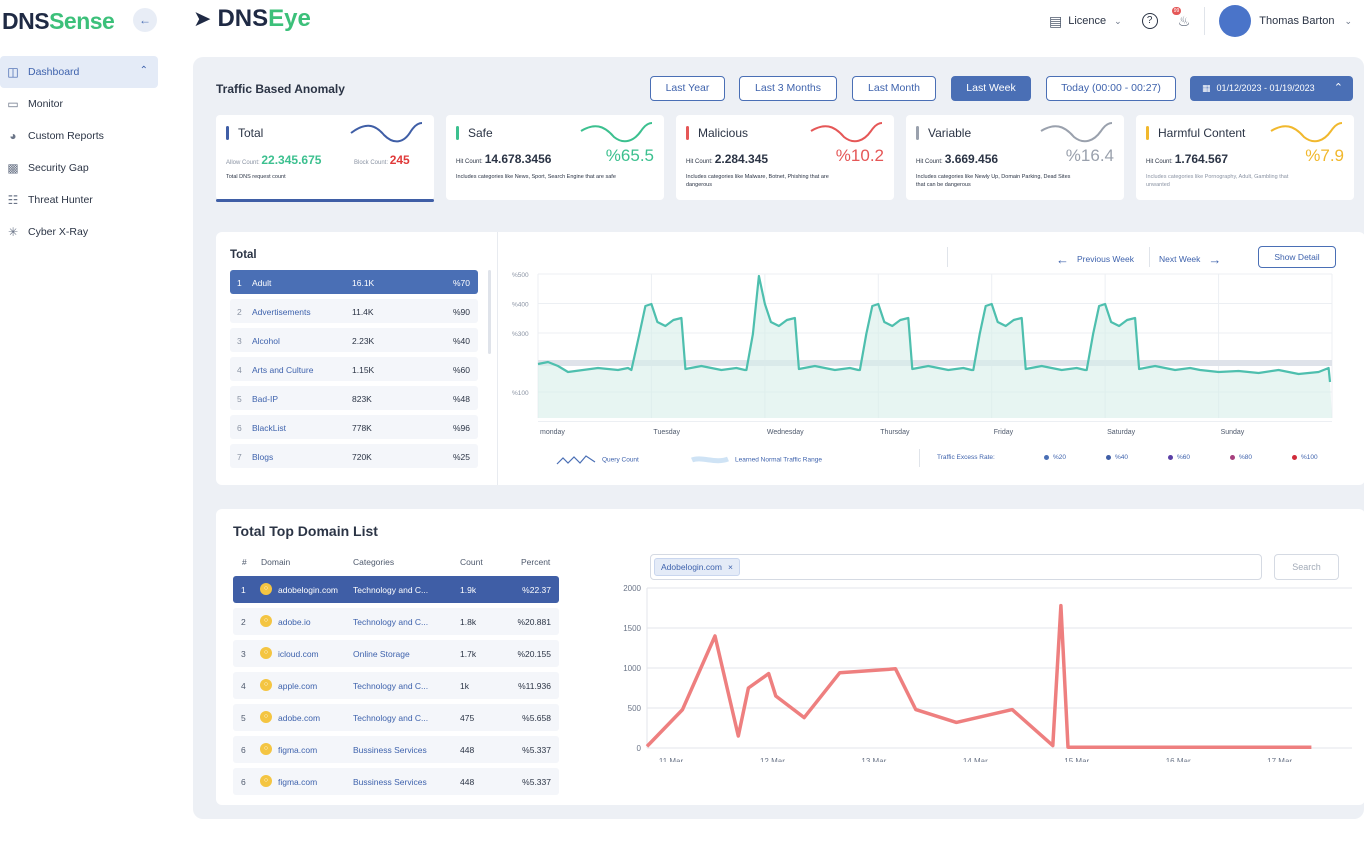 The image size is (1372, 845). What do you see at coordinates (1338, 88) in the screenshot?
I see `chevron-up-icon: ⌃` at bounding box center [1338, 88].